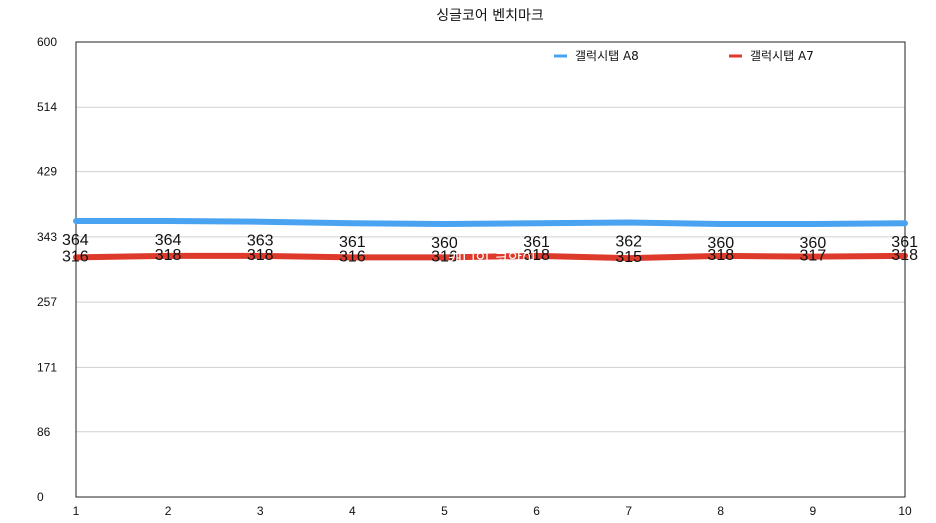  Describe the element at coordinates (905, 511) in the screenshot. I see `x-tick-label-10: 10` at that location.